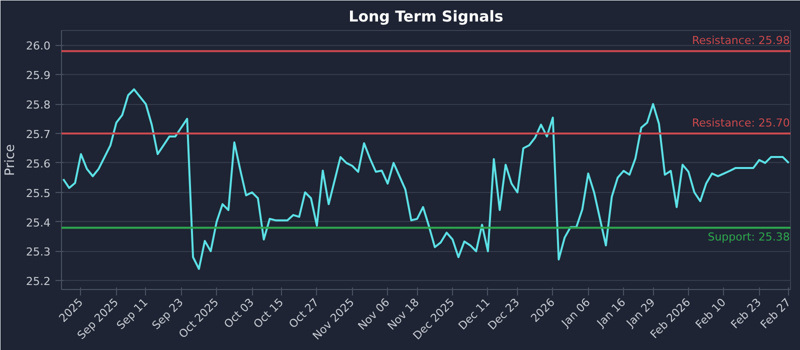 The width and height of the screenshot is (800, 350). I want to click on x-tick-label: Feb 10, so click(710, 314).